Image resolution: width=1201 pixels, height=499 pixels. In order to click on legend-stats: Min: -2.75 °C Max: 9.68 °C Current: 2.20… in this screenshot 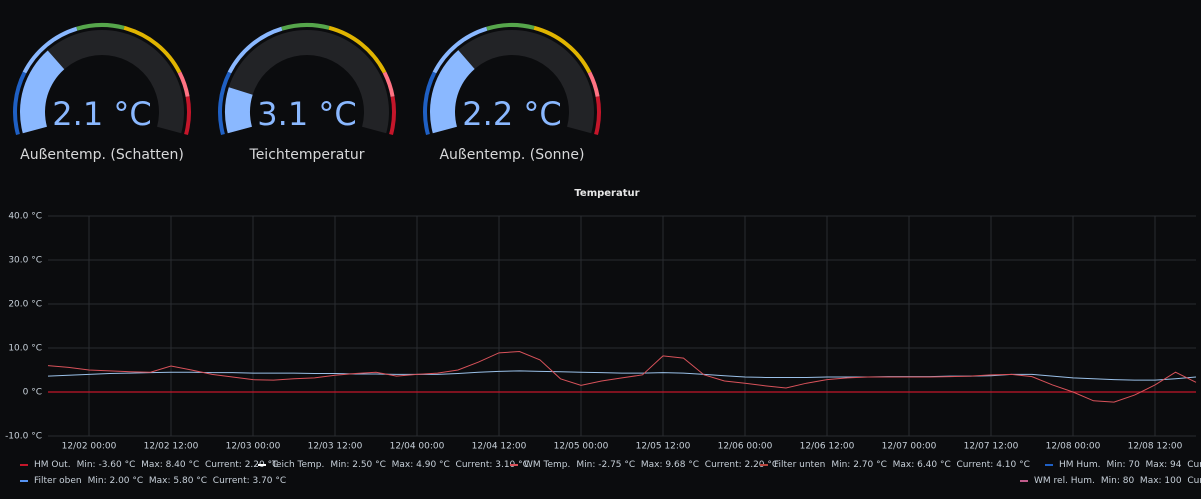, I will do `click(677, 465)`.